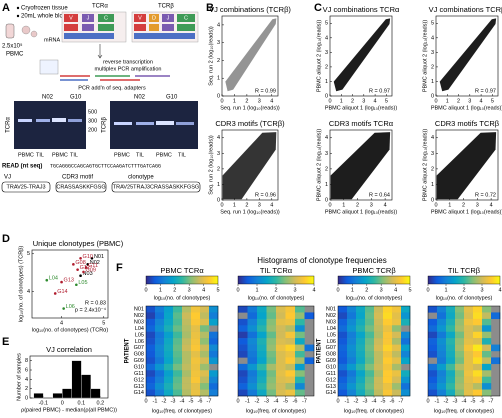  Describe the element at coordinates (425, 165) in the screenshot. I see `y-axis-label: PBMC aliquot 2 (log₁₀(reads))` at that location.